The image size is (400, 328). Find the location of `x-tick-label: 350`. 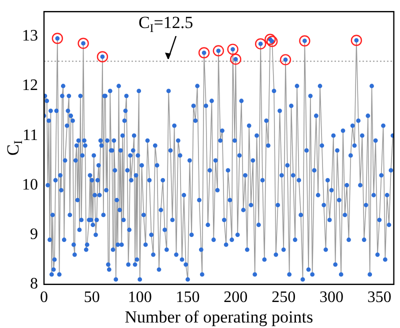

x-tick-label: 350 is located at coordinates (379, 297).